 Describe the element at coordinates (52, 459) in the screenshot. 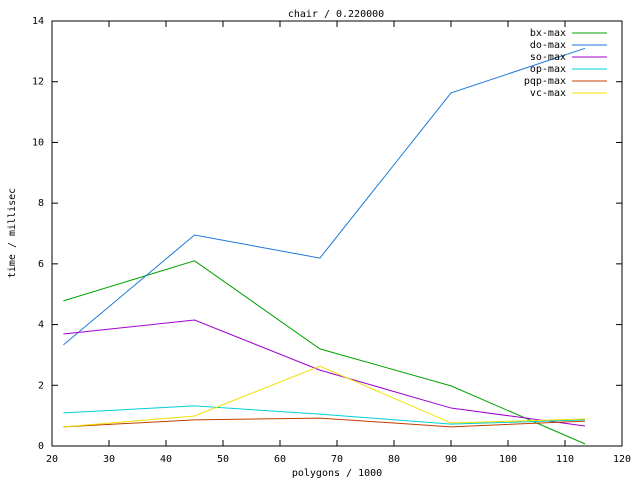

I see `x-tick-label: 20` at that location.